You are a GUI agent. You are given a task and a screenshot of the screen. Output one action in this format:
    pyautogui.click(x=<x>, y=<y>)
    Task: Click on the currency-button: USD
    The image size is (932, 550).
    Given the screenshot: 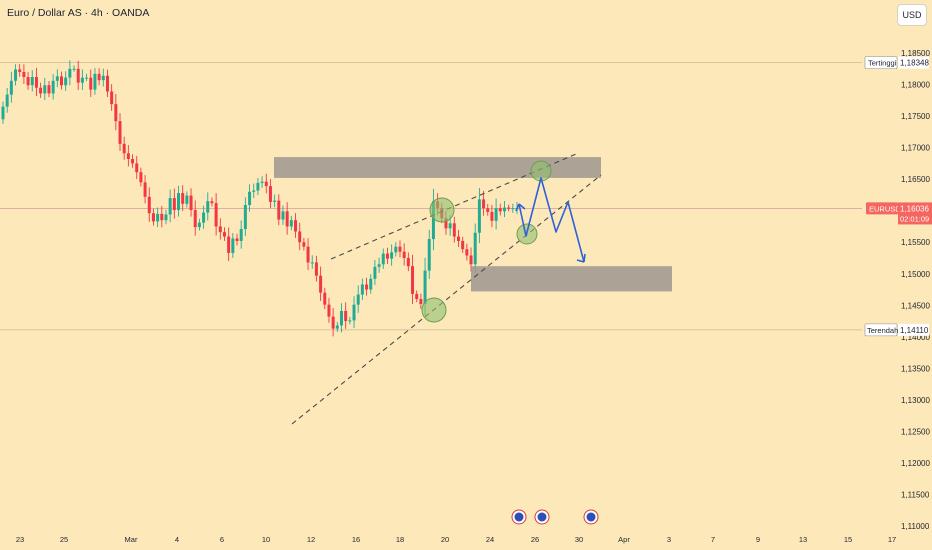 What is the action you would take?
    pyautogui.click(x=912, y=15)
    